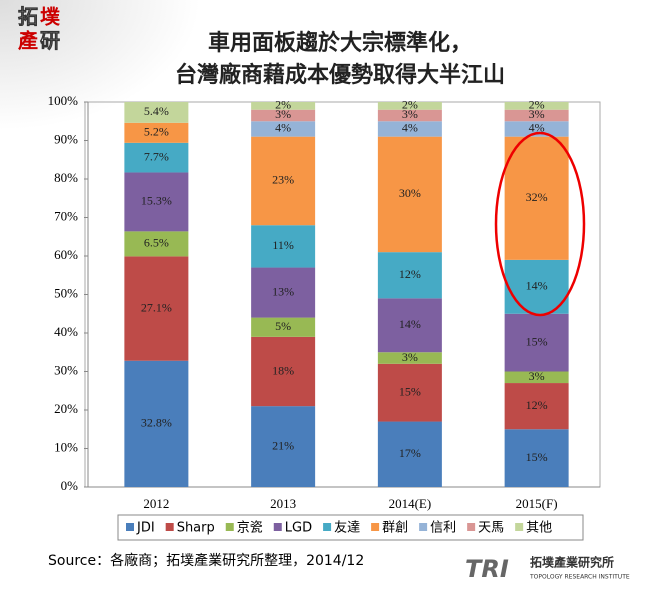 This screenshot has width=650, height=590. Describe the element at coordinates (66, 292) in the screenshot. I see `y-tick-label: 50%` at that location.